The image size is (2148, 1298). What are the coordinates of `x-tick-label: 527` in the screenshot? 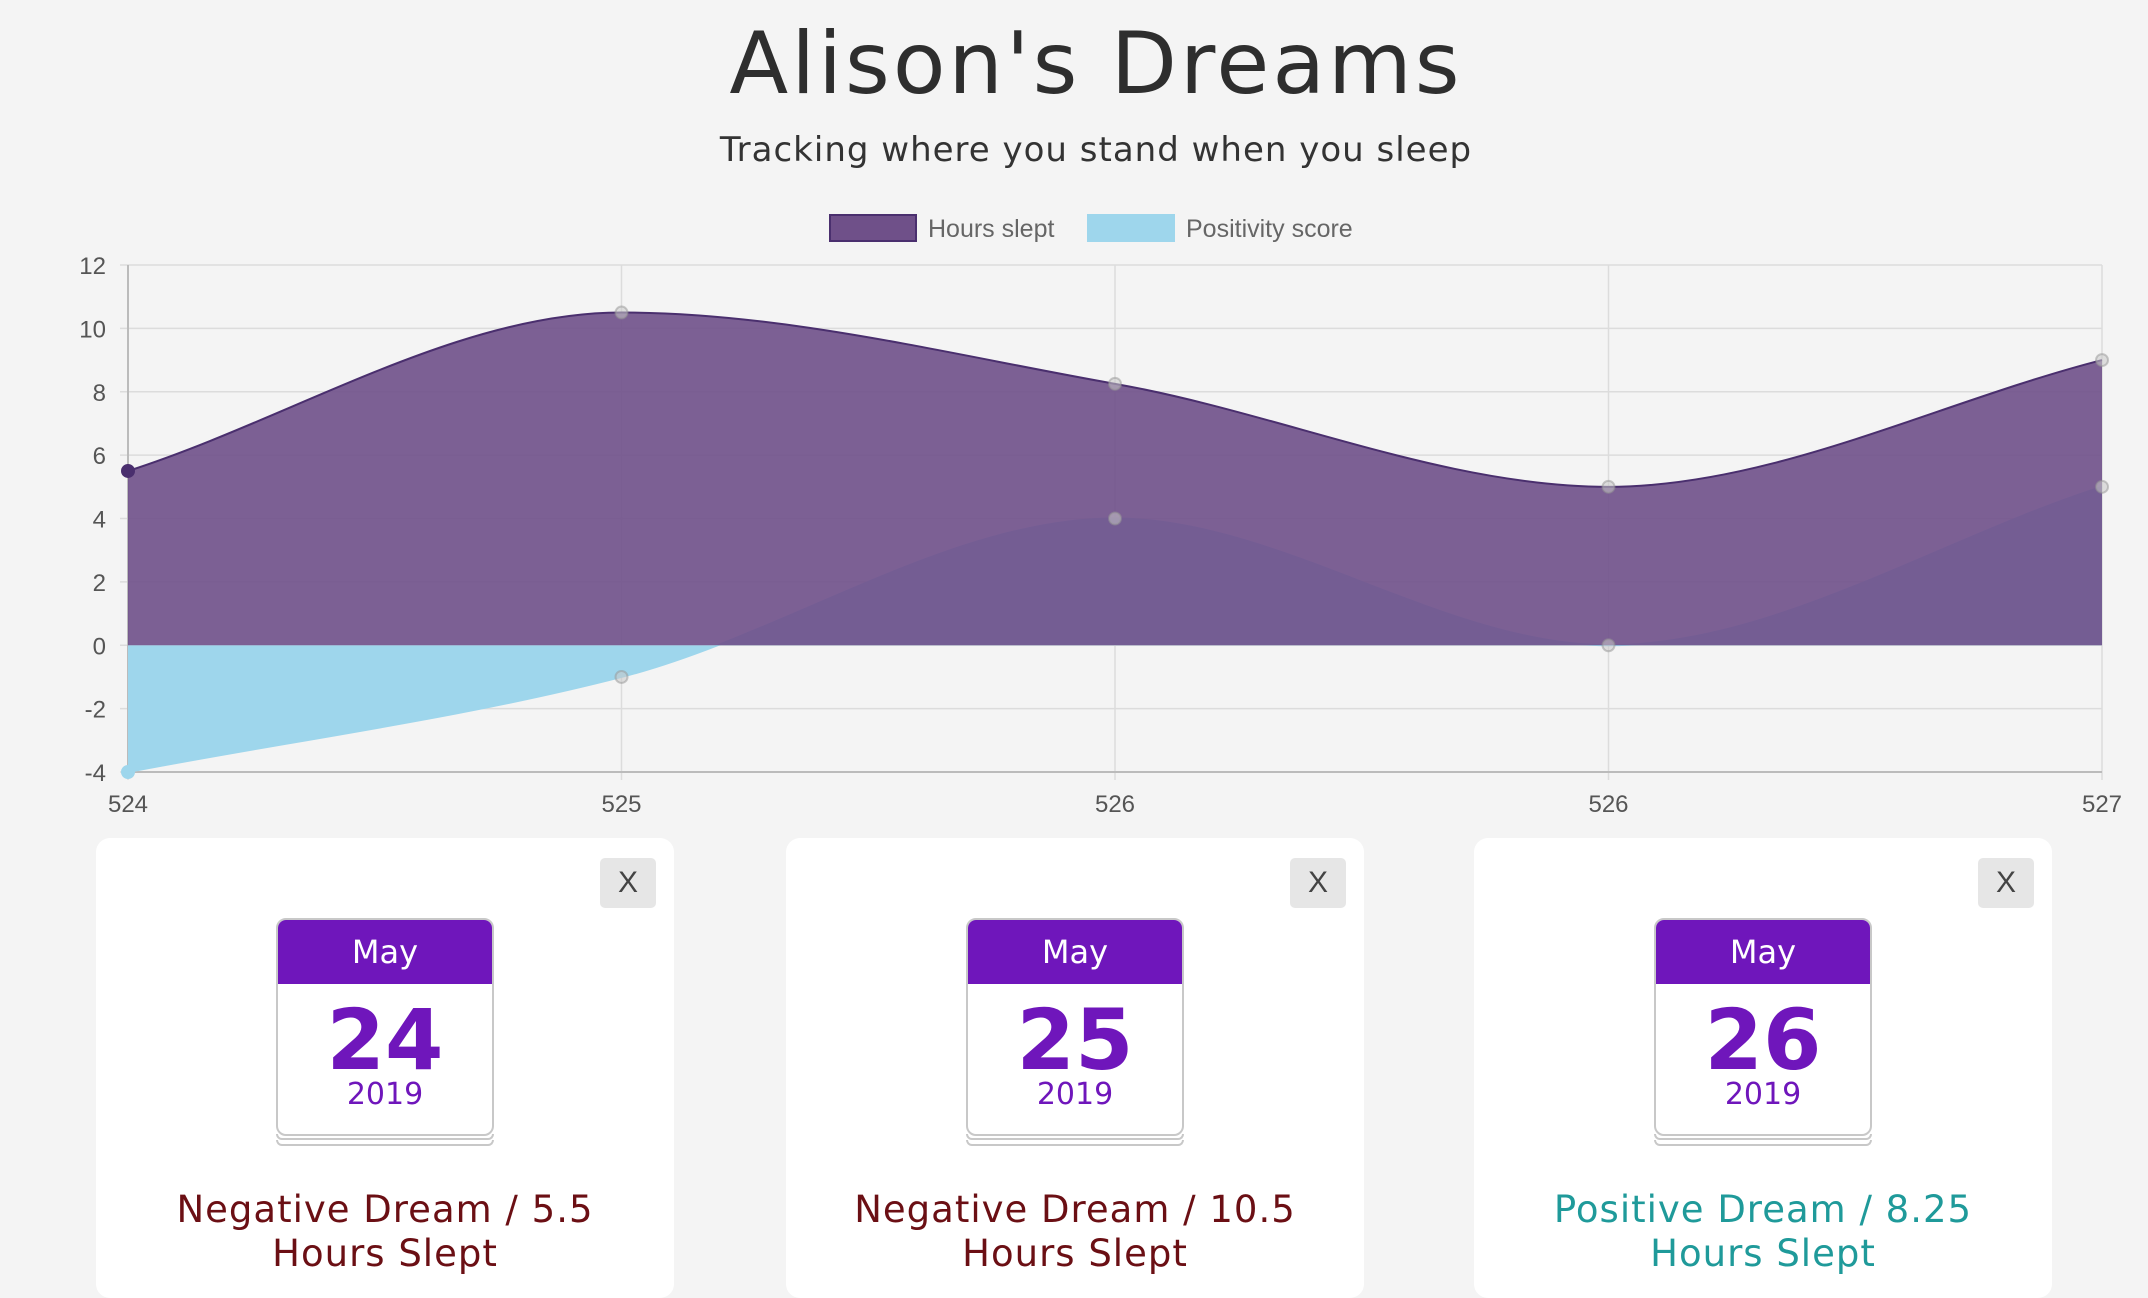 It's located at (2102, 804).